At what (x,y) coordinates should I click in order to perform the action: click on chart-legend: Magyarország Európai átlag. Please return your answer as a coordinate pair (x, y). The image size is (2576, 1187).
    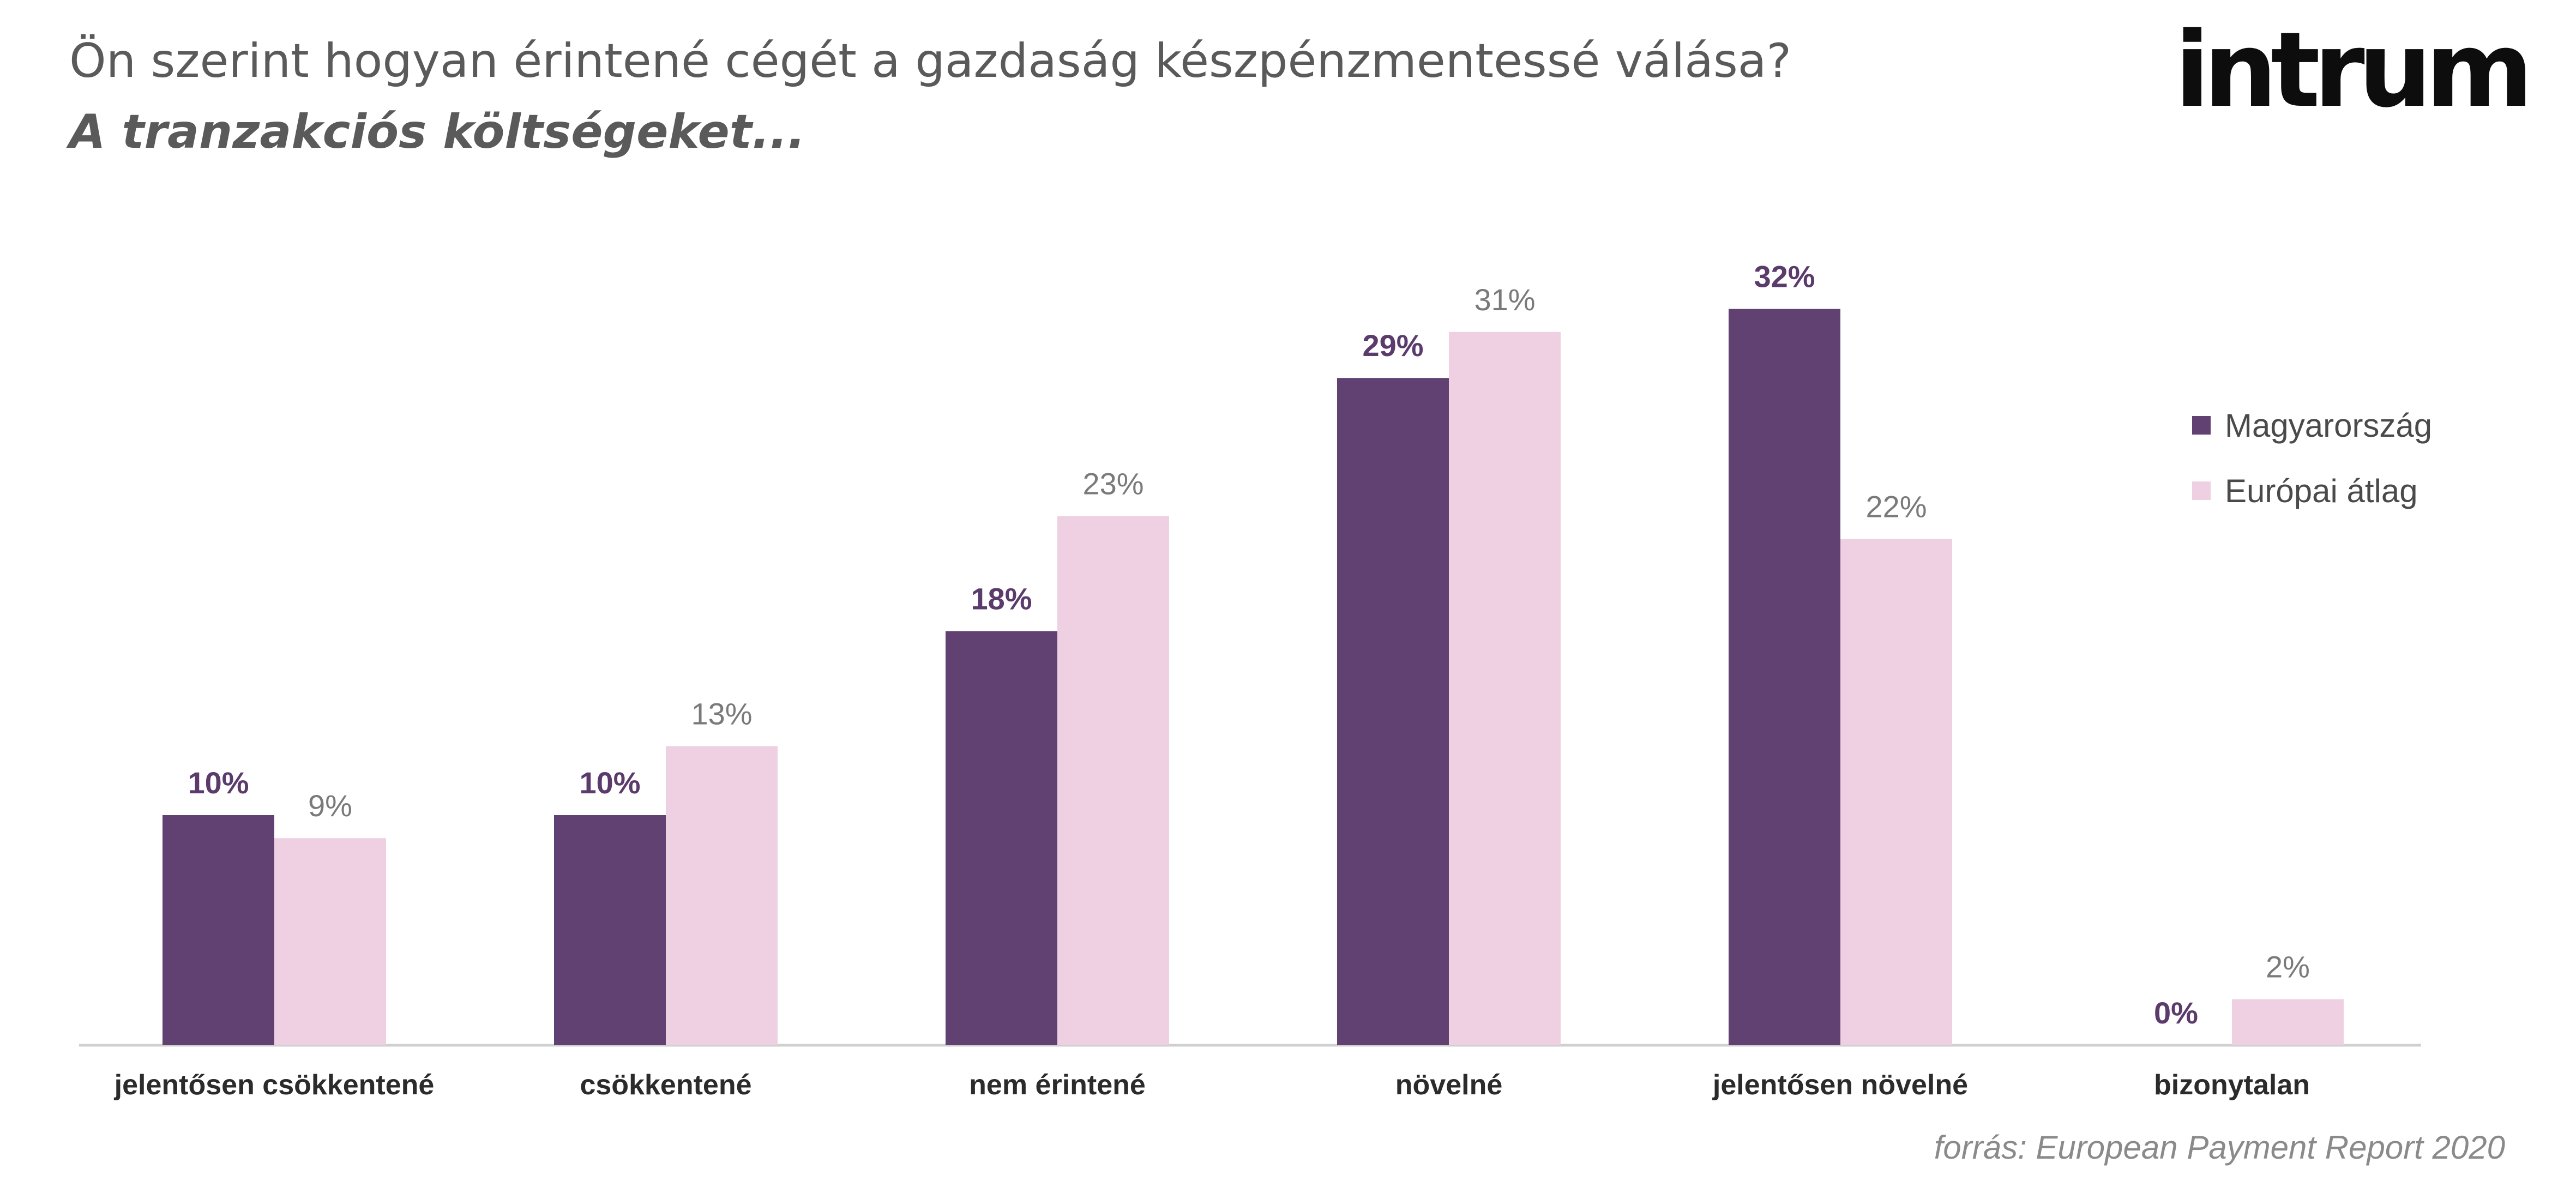
    Looking at the image, I should click on (2312, 458).